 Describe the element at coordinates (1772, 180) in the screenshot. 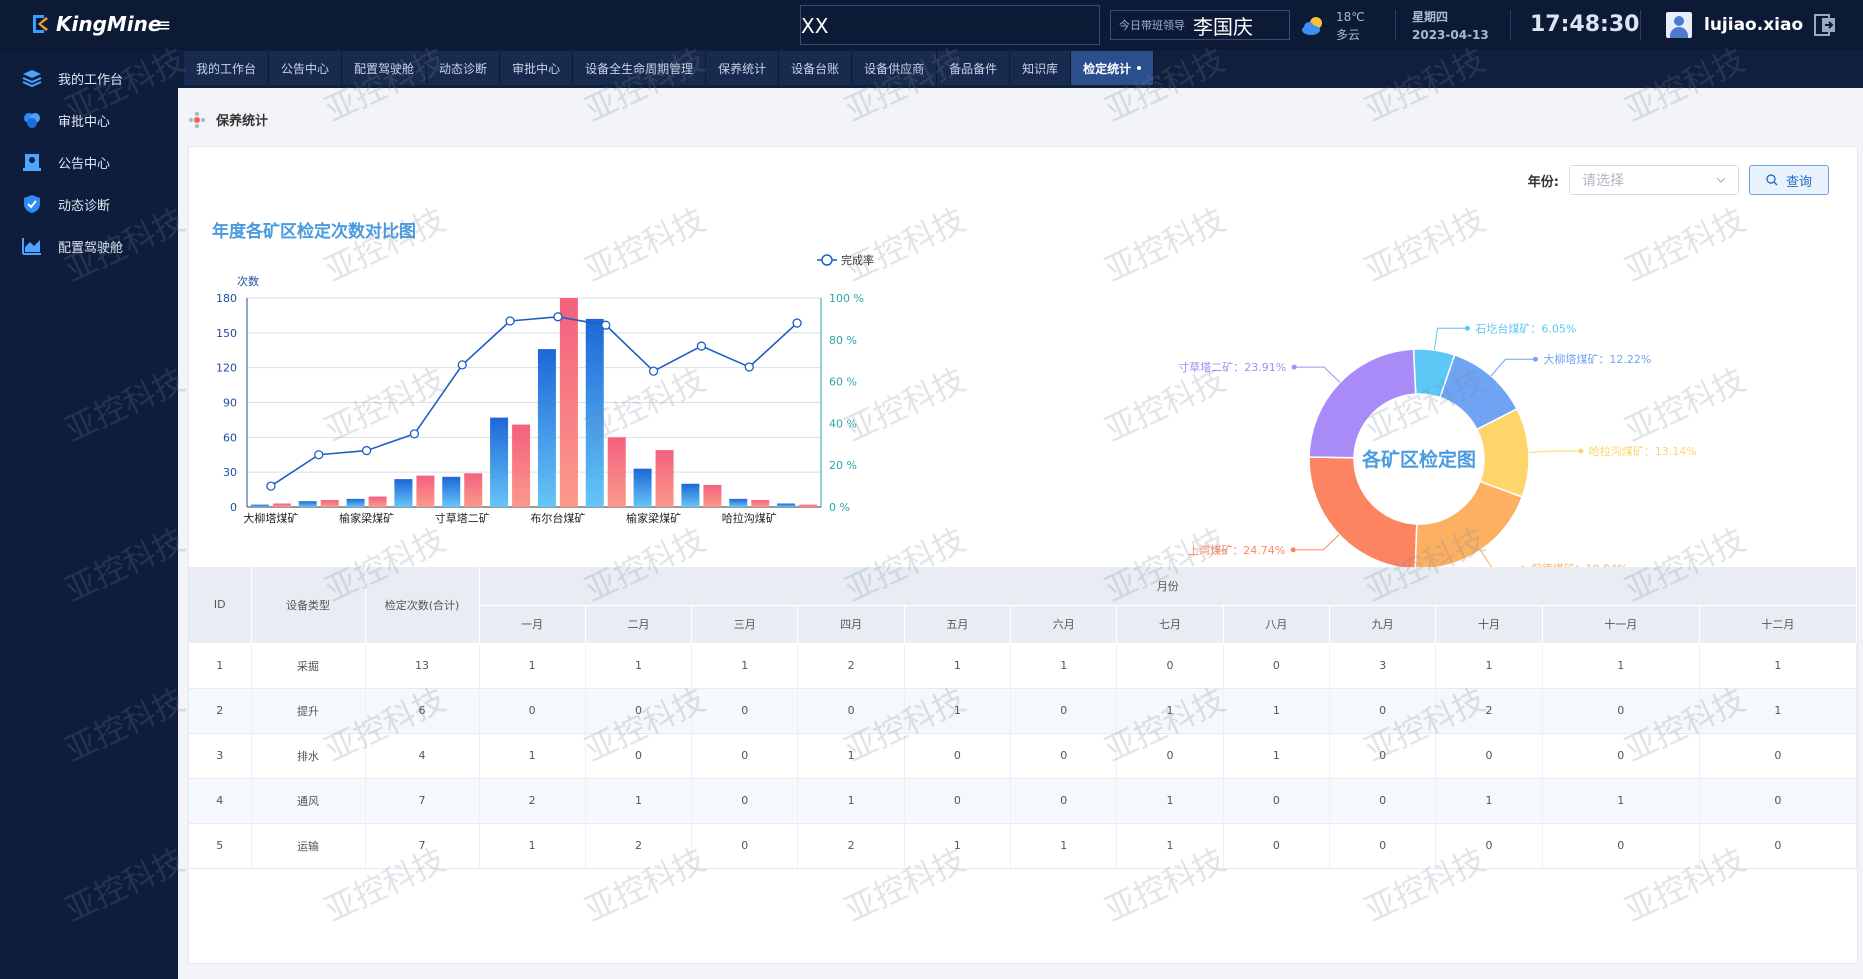

I see `search-icon` at that location.